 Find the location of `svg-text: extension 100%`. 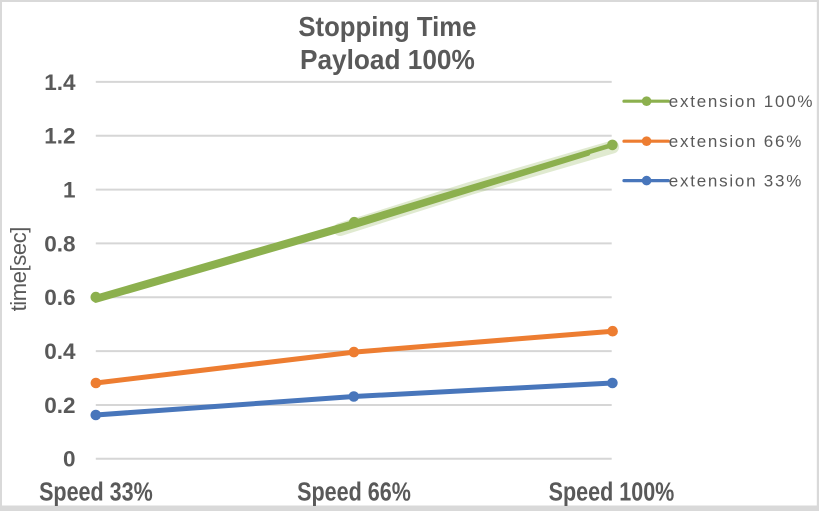

svg-text: extension 100% is located at coordinates (741, 101).